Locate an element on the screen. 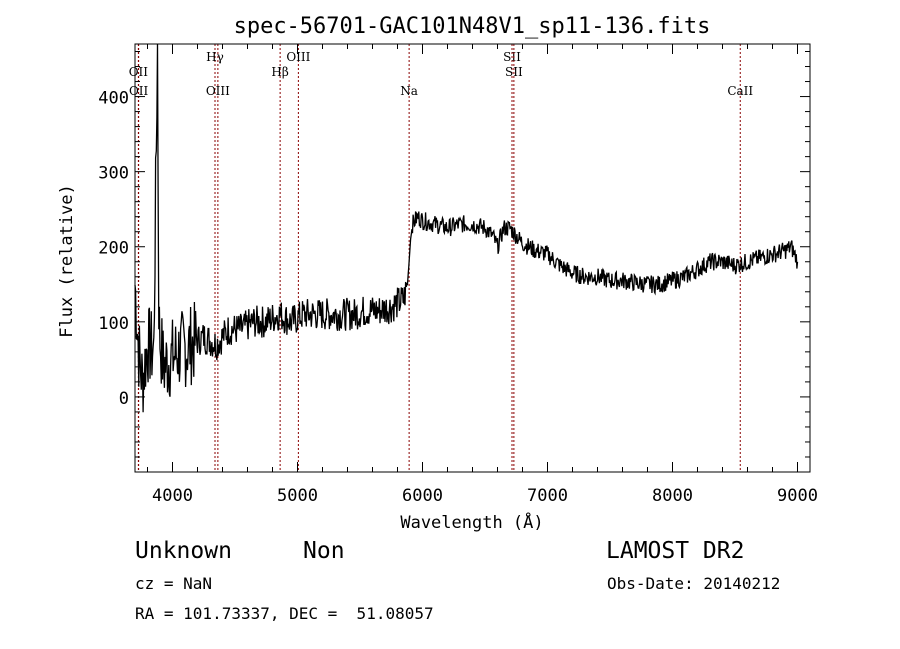 This screenshot has width=900, height=649. x-tick-label: 5000 is located at coordinates (297, 496).